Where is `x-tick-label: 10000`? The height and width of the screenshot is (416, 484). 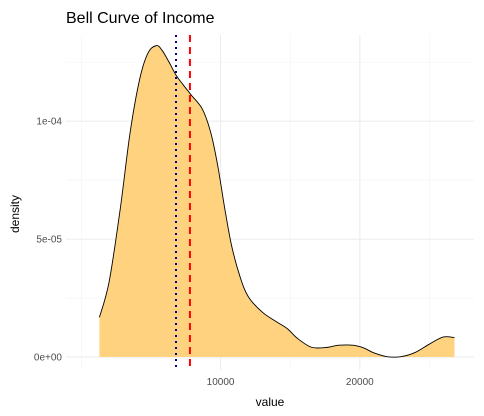 x-tick-label: 10000 is located at coordinates (221, 382).